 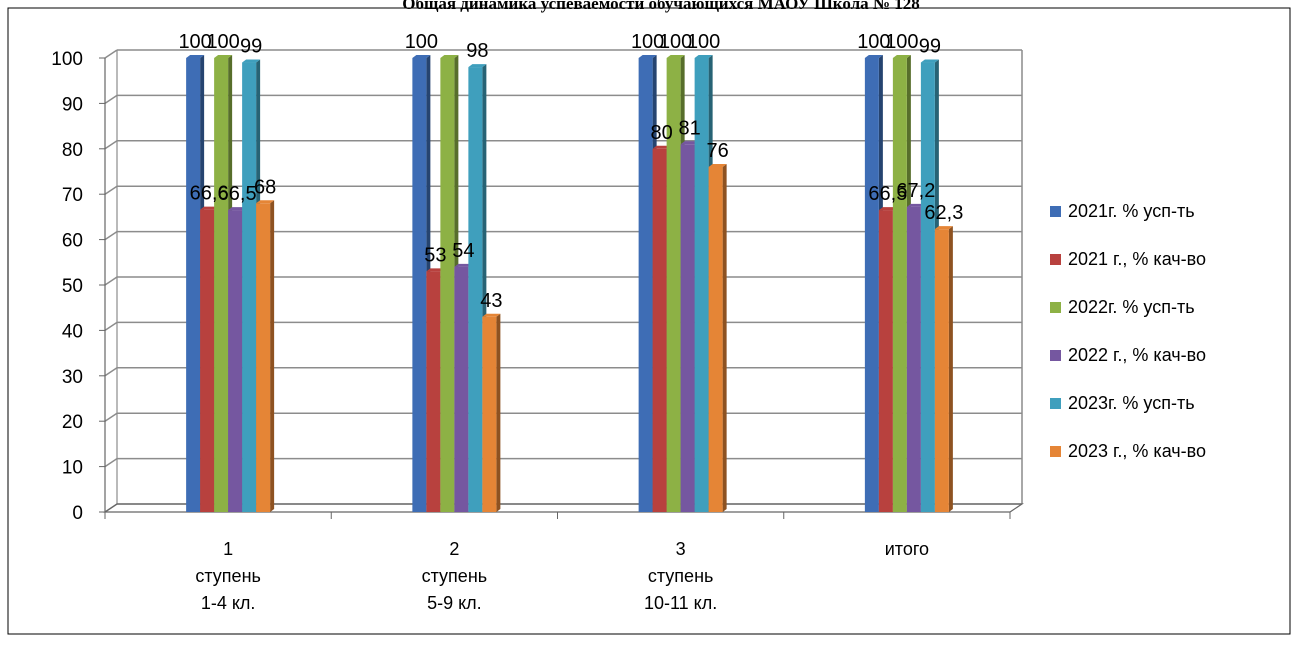 What do you see at coordinates (72, 104) in the screenshot?
I see `y-tick-label: 90` at bounding box center [72, 104].